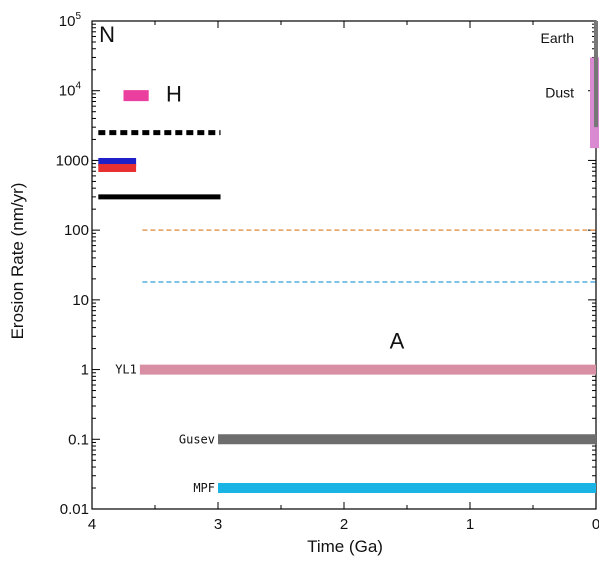 The image size is (599, 564). I want to click on x-tick-label: 1, so click(470, 524).